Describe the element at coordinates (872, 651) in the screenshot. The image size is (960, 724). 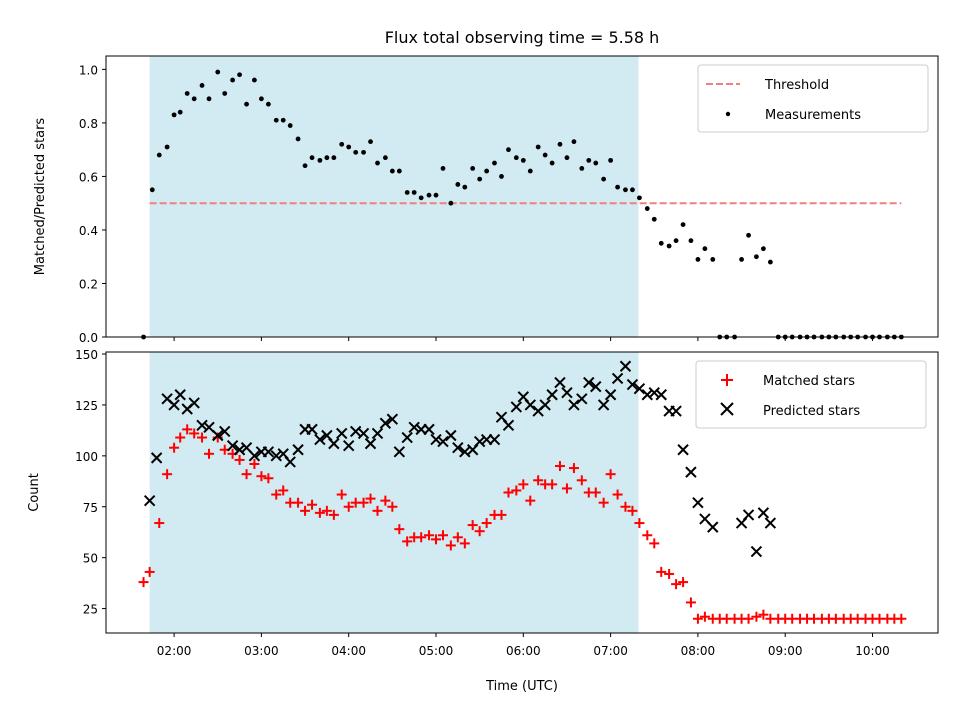
I see `x-tick-label: 10:00` at that location.